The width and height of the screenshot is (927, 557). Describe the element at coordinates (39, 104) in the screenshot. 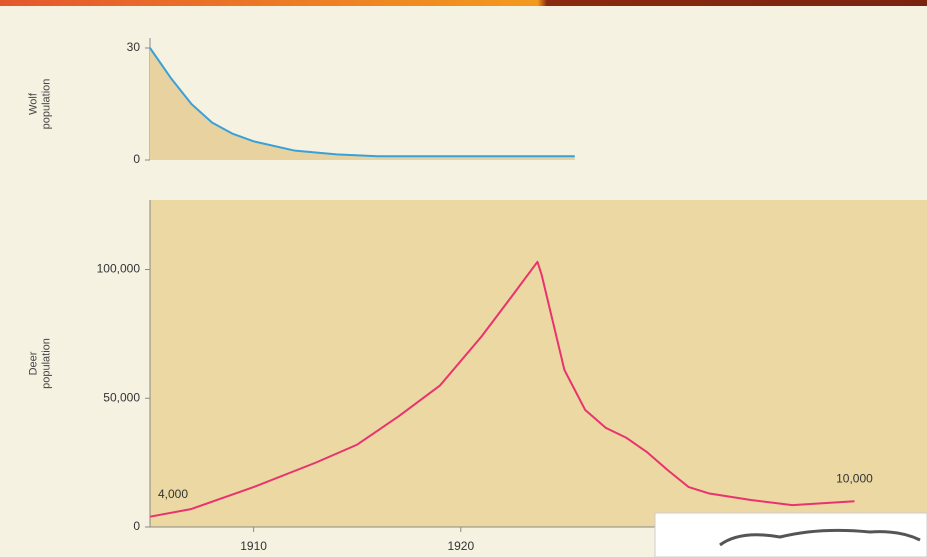

I see `y-axis-title: Wolfpopulation` at that location.